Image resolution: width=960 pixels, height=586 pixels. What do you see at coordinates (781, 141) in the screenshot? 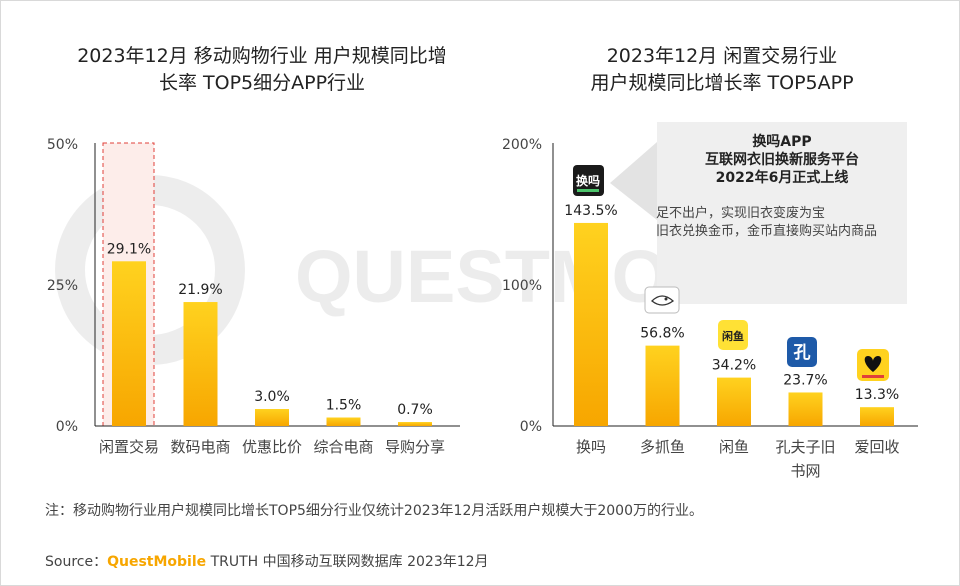
I see `callout-title-line1: 换吗APP` at bounding box center [781, 141].